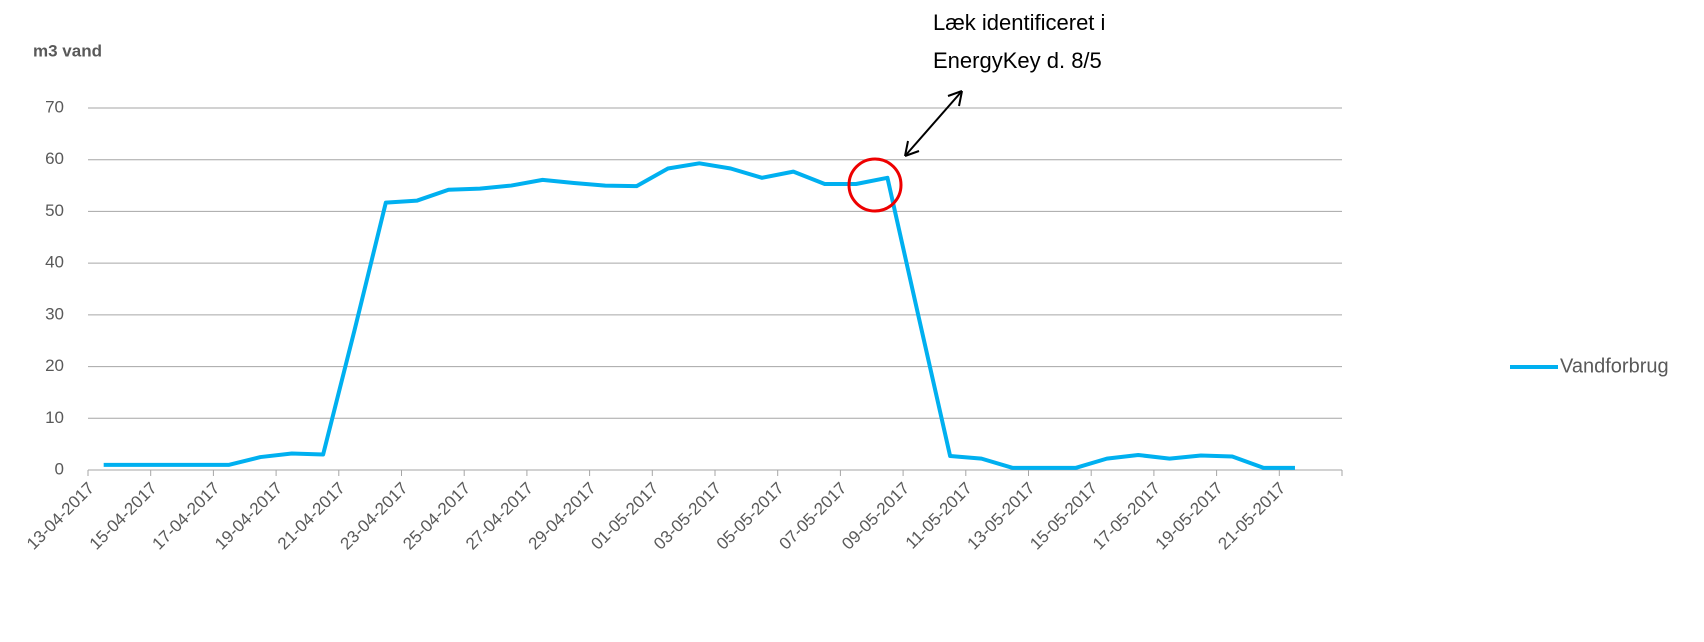  Describe the element at coordinates (54, 106) in the screenshot. I see `y-tick-label: 70` at that location.